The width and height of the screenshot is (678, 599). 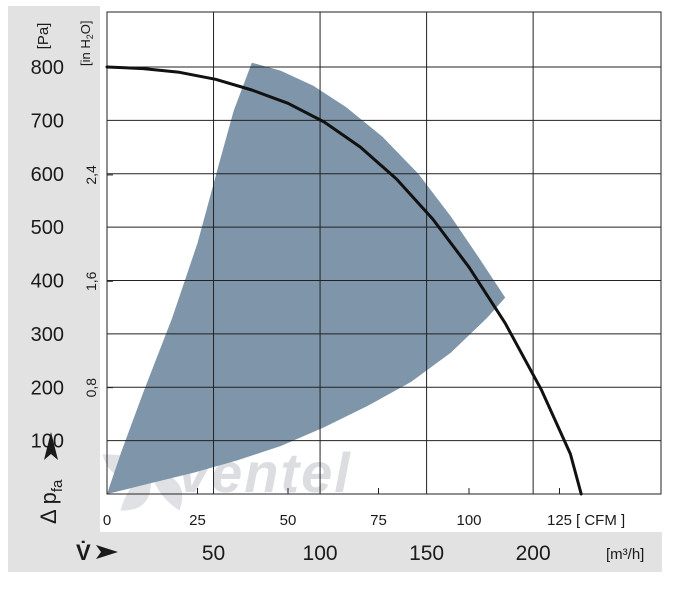 I want to click on x-tick-label-m3h-200: 200, so click(x=533, y=553).